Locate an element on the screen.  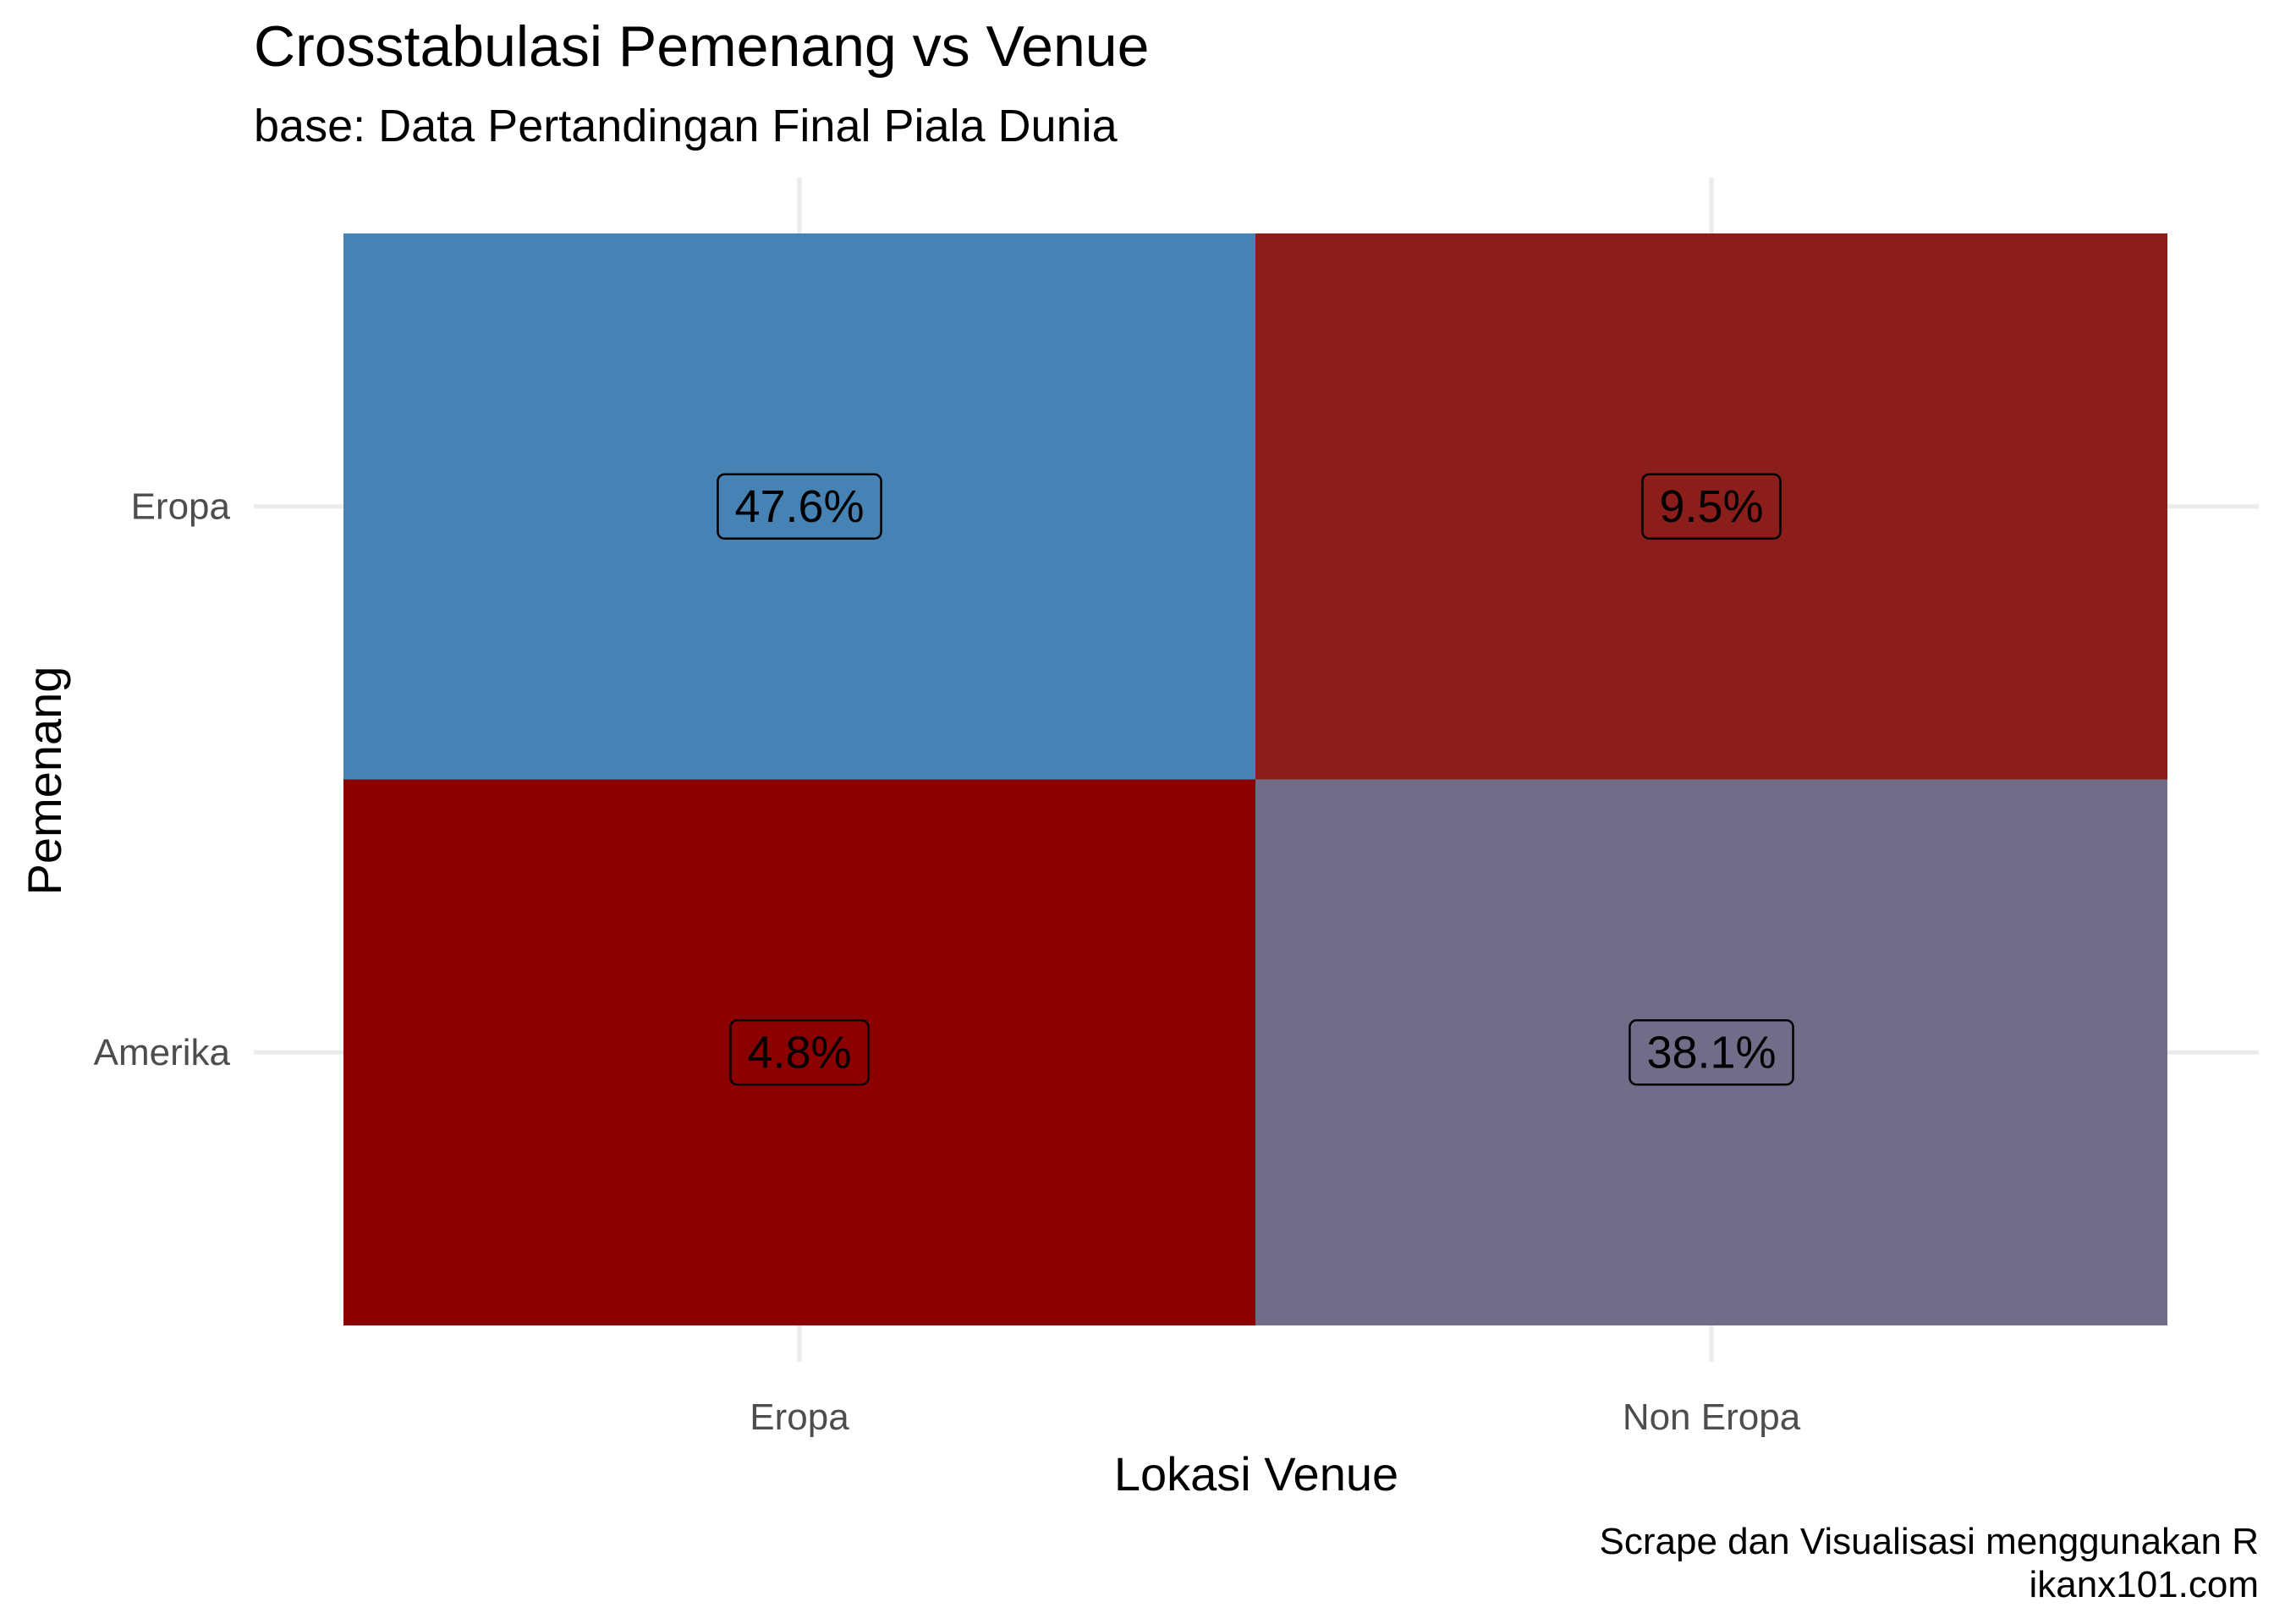
x-tick-label-eropa: Eropa is located at coordinates (799, 1417).